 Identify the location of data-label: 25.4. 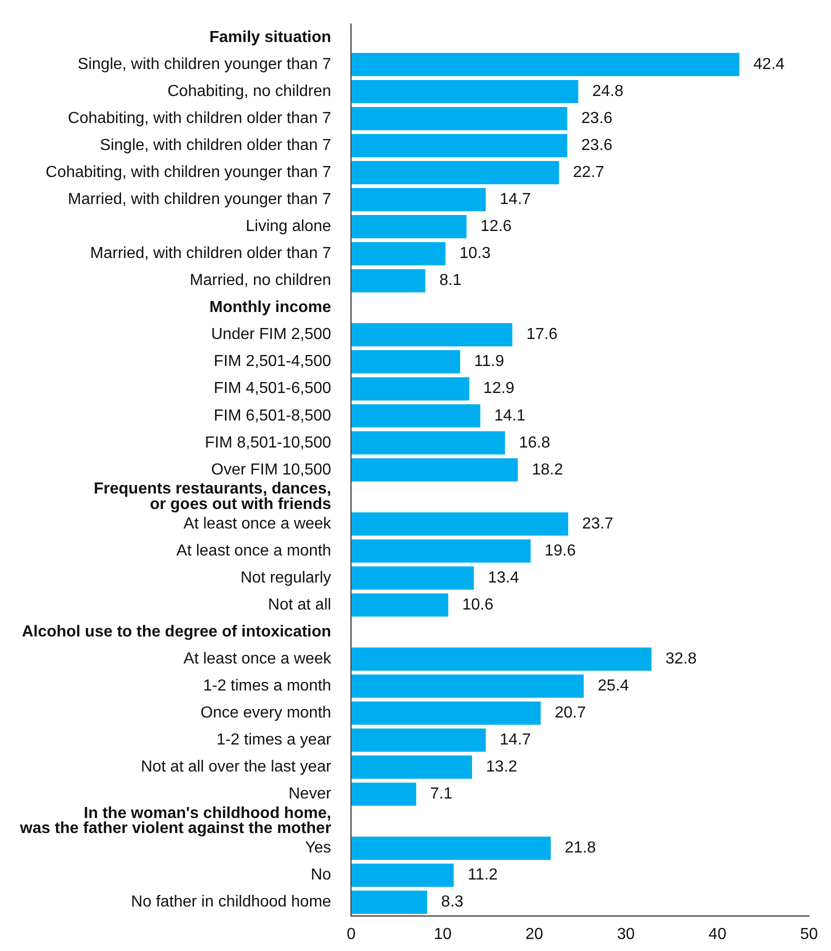
(613, 686).